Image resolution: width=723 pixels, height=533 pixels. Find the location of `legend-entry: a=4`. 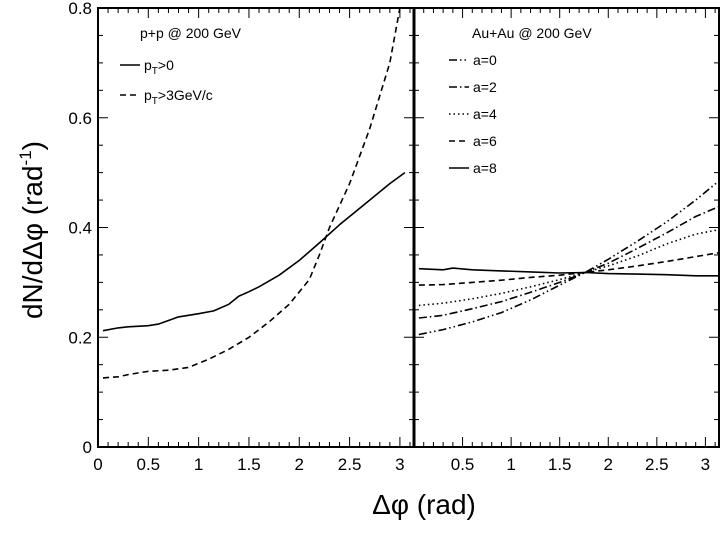

legend-entry: a=4 is located at coordinates (485, 114).